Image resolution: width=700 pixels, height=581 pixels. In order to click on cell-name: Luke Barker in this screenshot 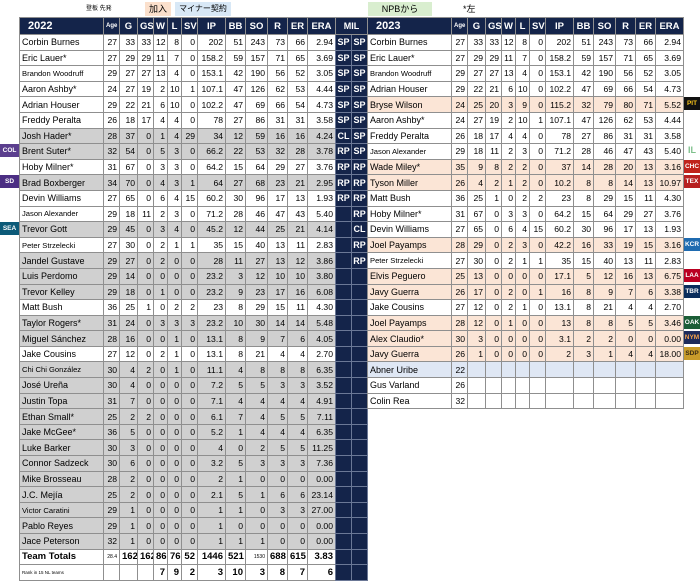, I will do `click(61, 448)`.